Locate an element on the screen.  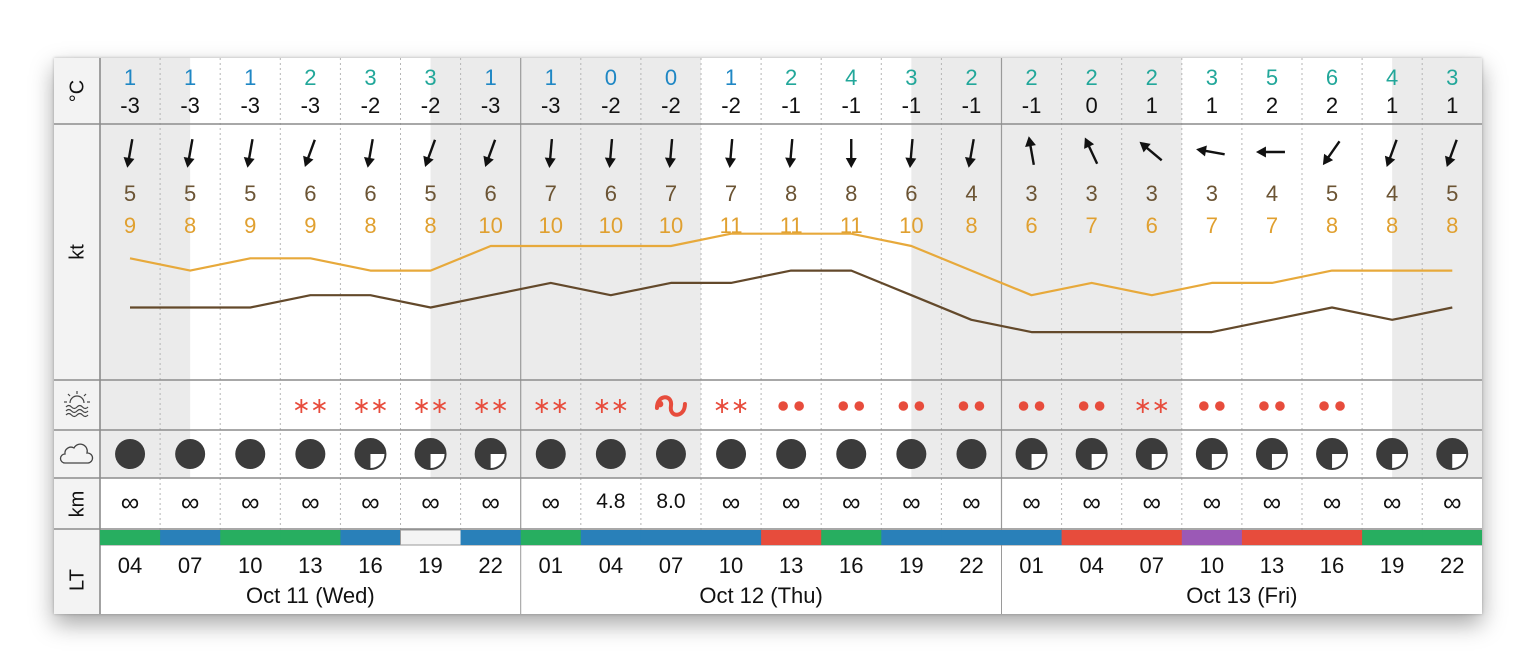
wind-speed-value: 7 is located at coordinates (731, 193).